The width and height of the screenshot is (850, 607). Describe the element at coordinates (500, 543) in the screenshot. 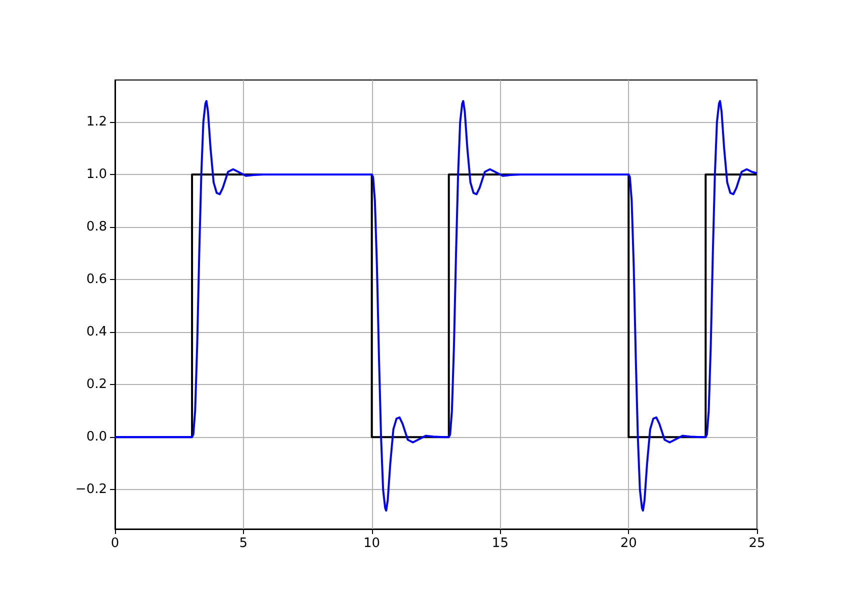

I see `x-tick-label: 15` at that location.